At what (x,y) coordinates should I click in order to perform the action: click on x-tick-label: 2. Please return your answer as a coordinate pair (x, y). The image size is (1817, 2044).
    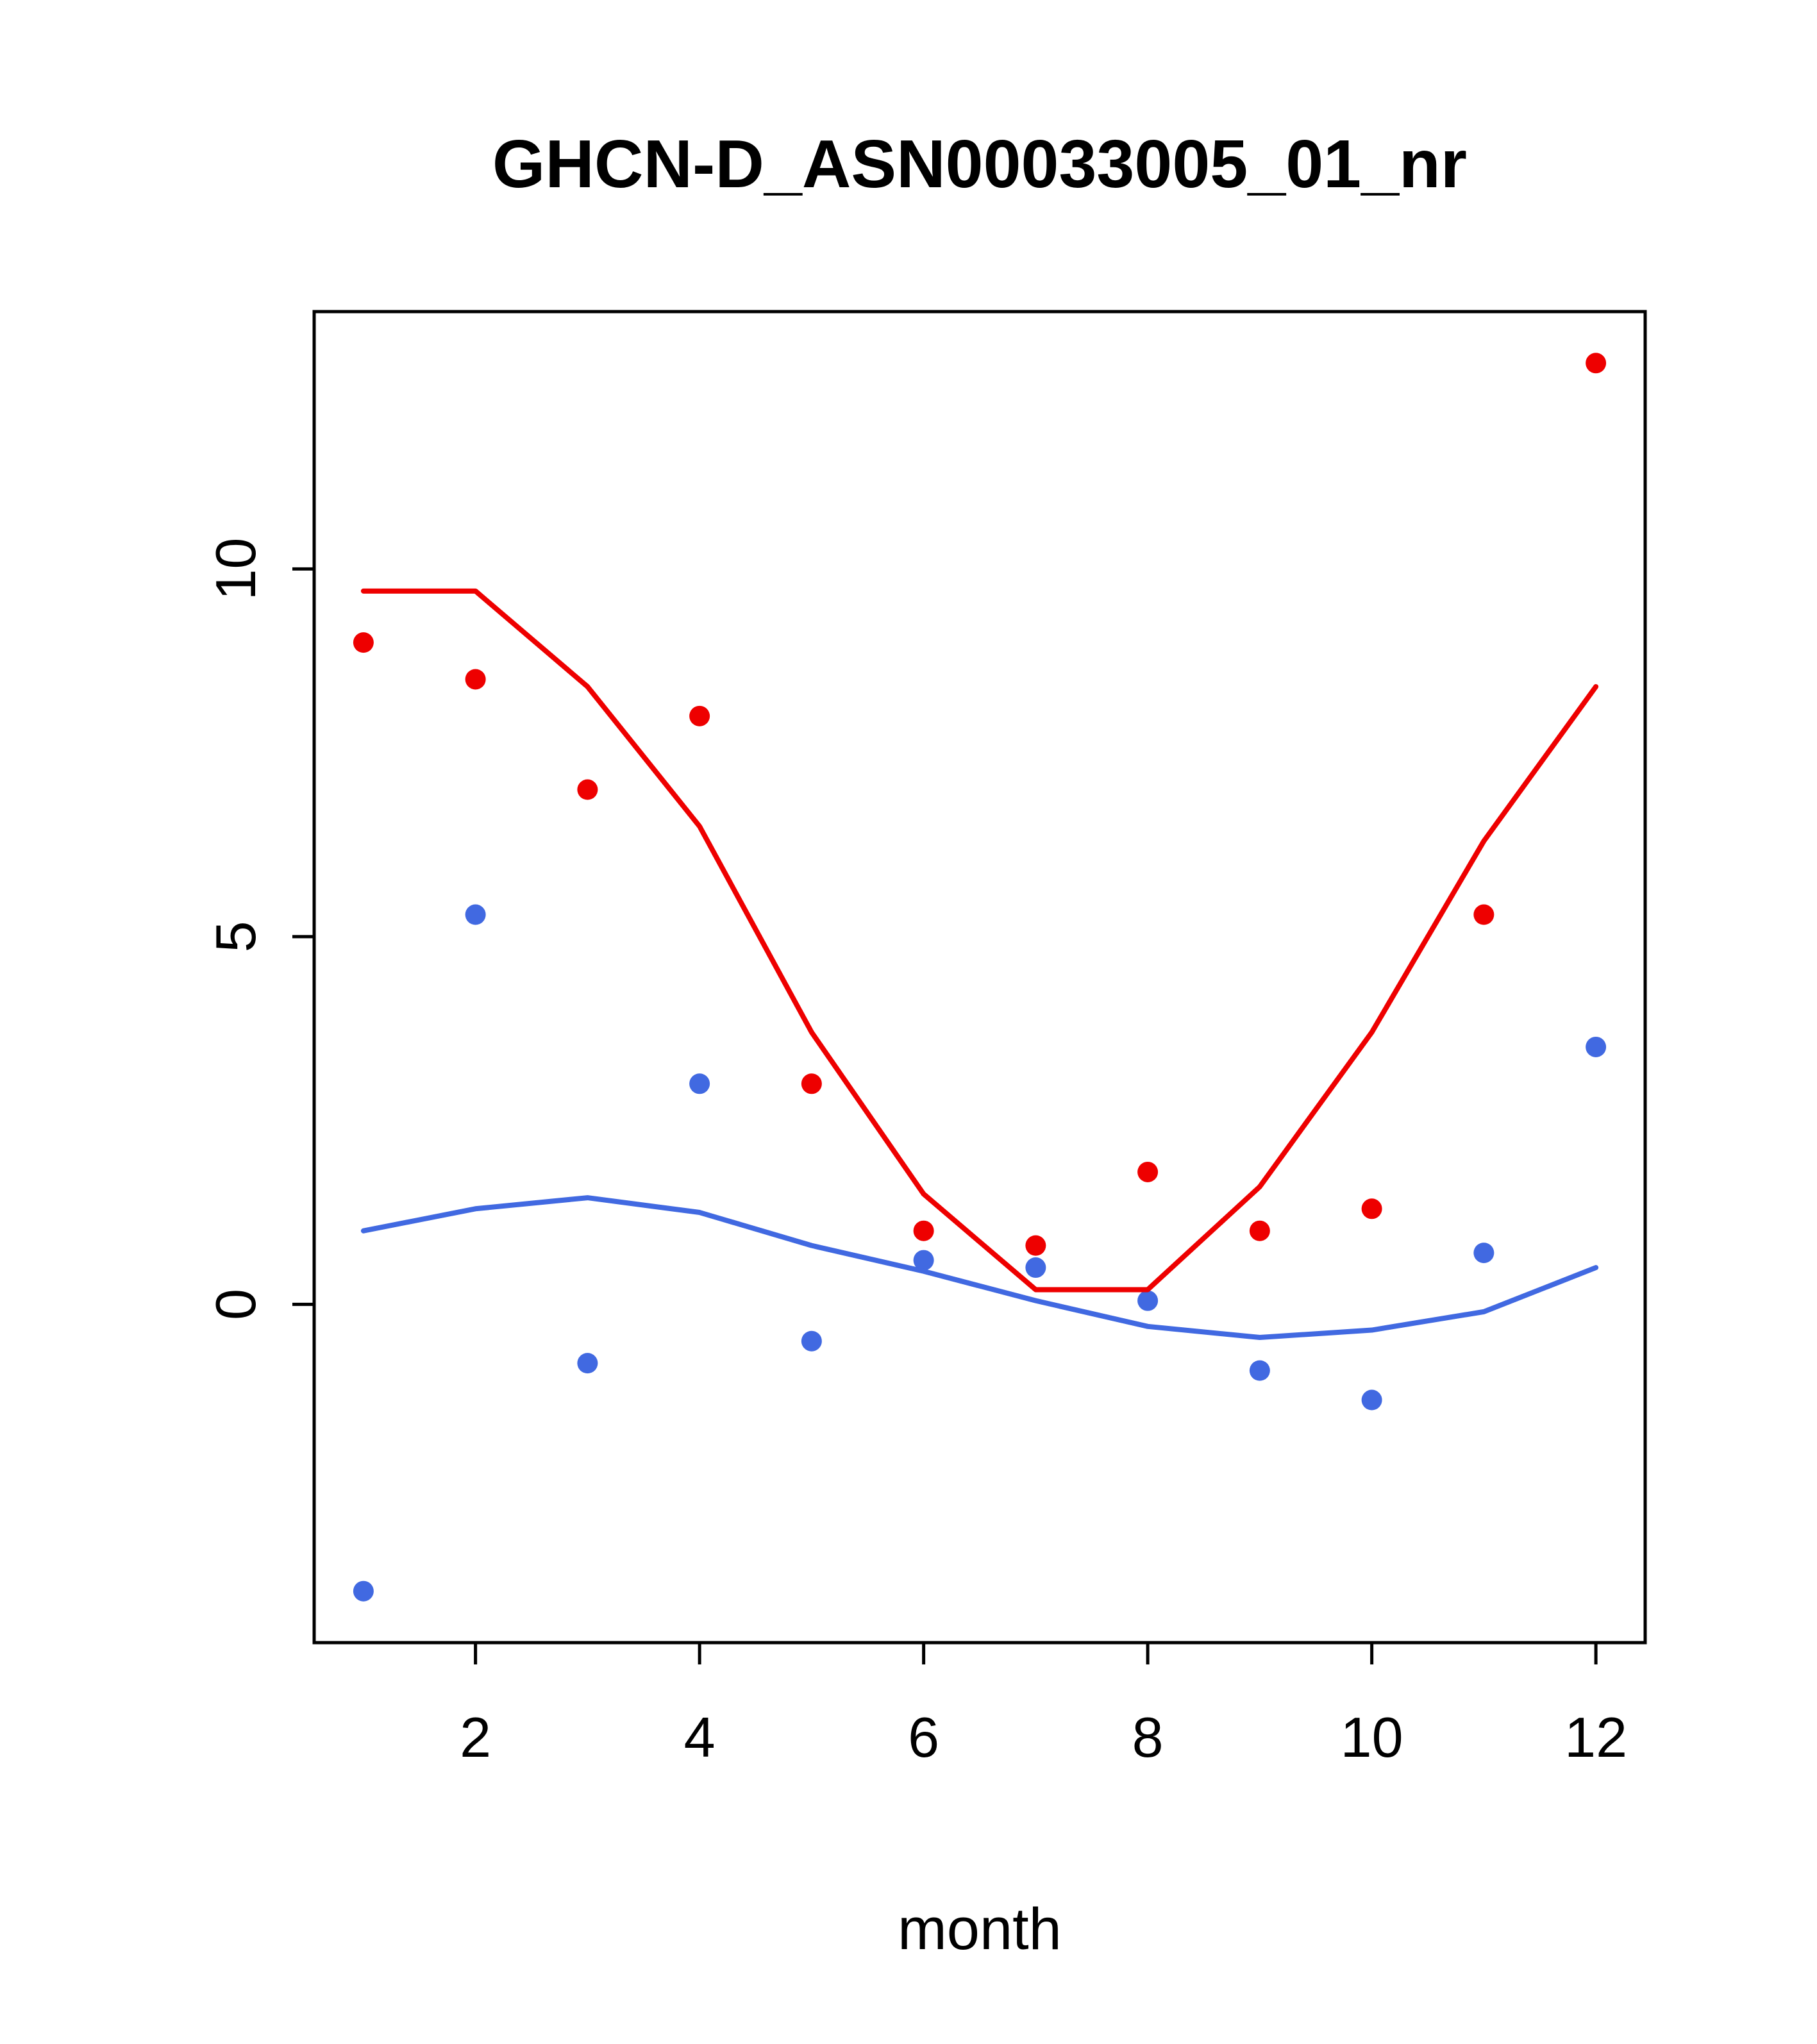
    Looking at the image, I should click on (475, 1737).